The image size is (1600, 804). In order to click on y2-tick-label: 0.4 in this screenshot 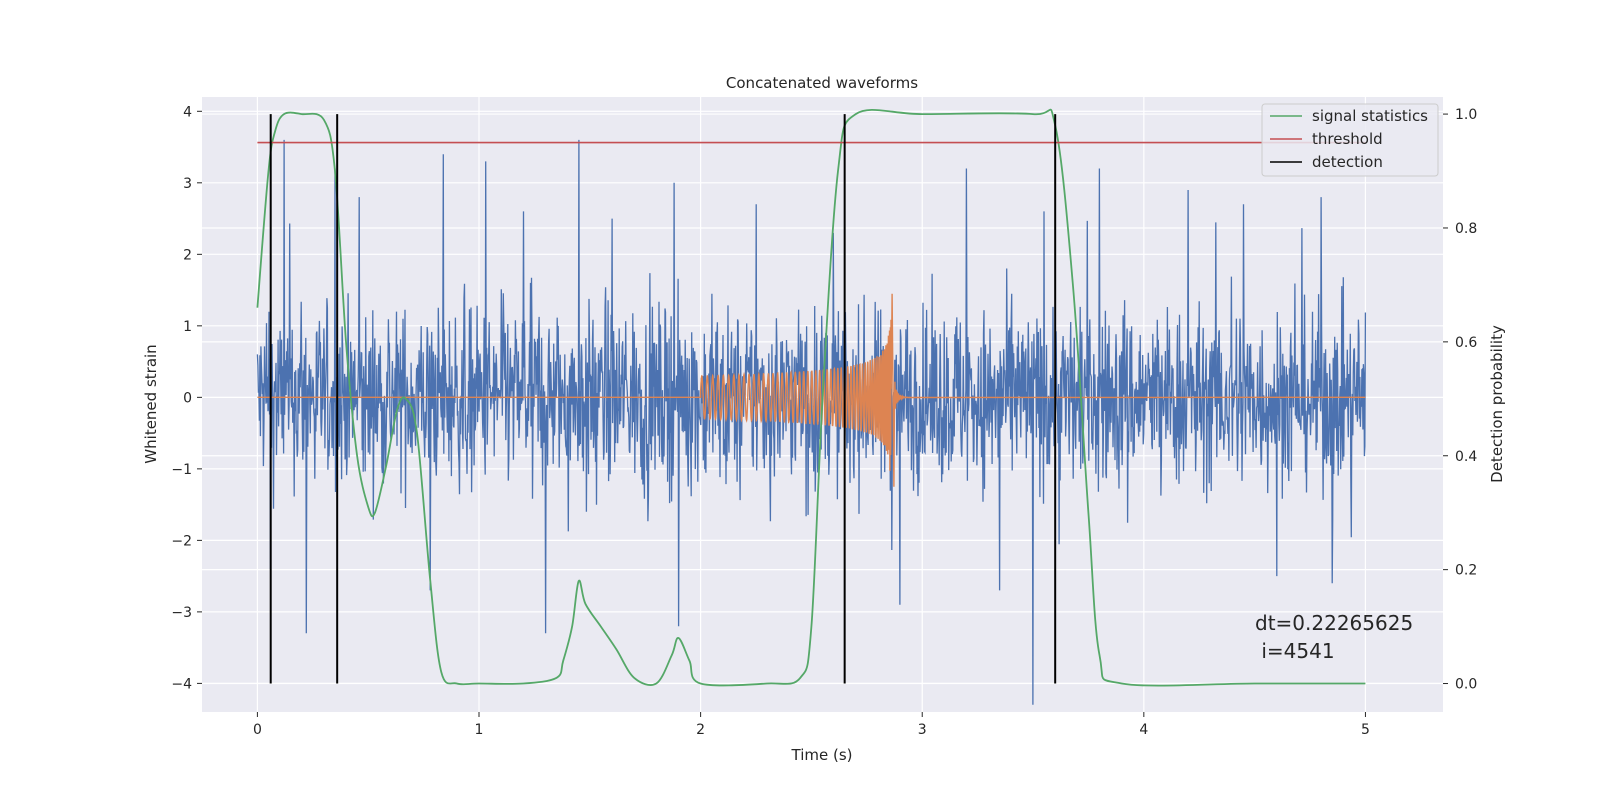, I will do `click(1466, 457)`.